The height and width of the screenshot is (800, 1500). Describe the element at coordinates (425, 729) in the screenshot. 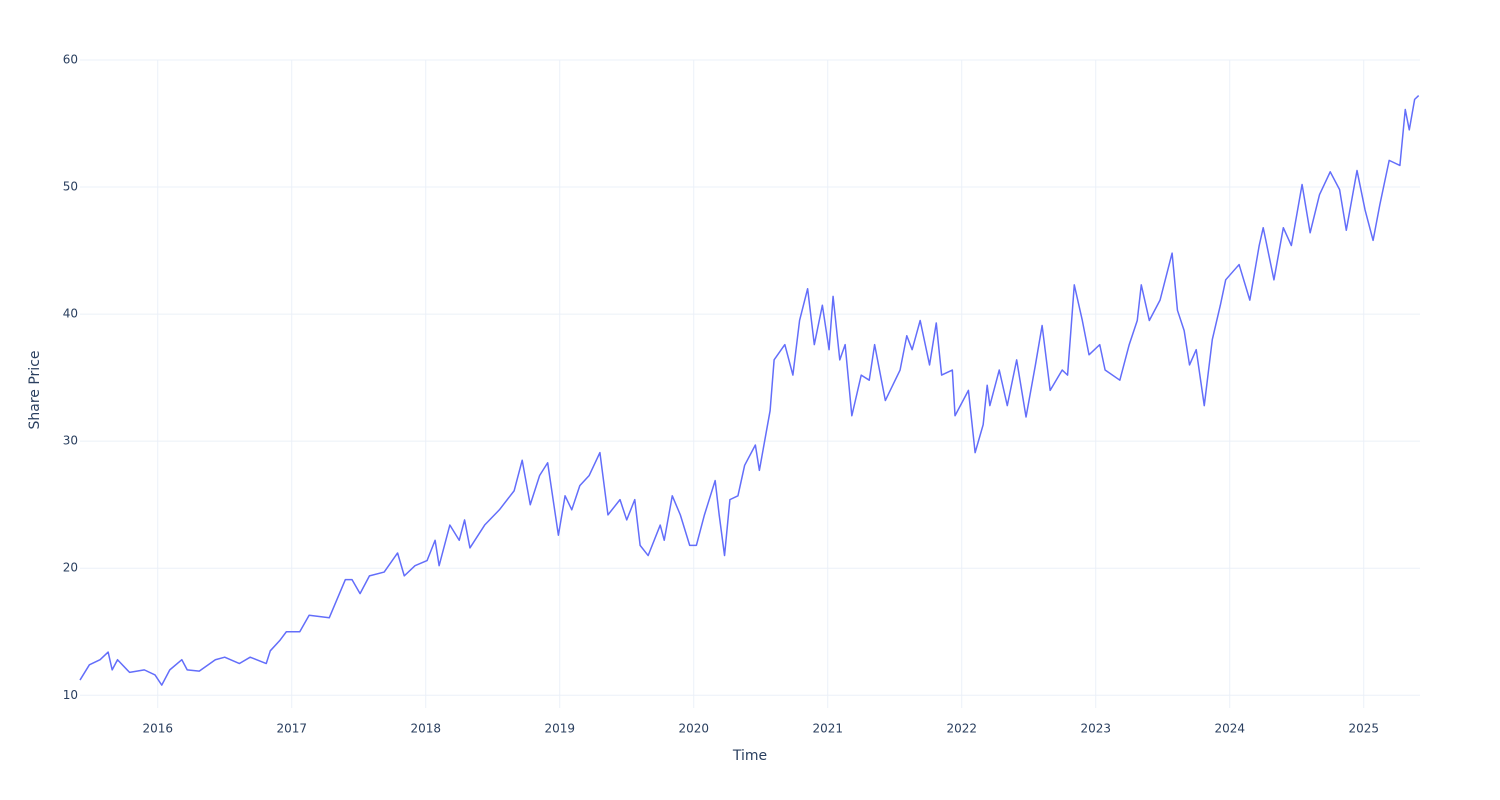

I see `x-tick-label: 2018` at that location.